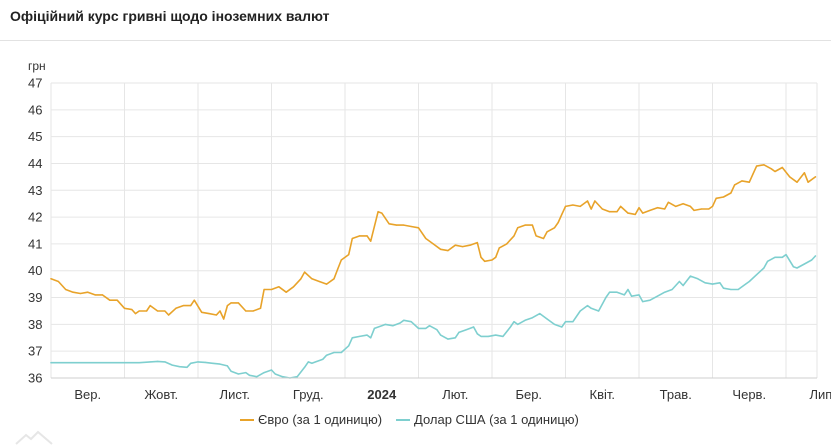 This screenshot has width=831, height=445. What do you see at coordinates (35, 378) in the screenshot?
I see `y-tick-label: 36` at bounding box center [35, 378].